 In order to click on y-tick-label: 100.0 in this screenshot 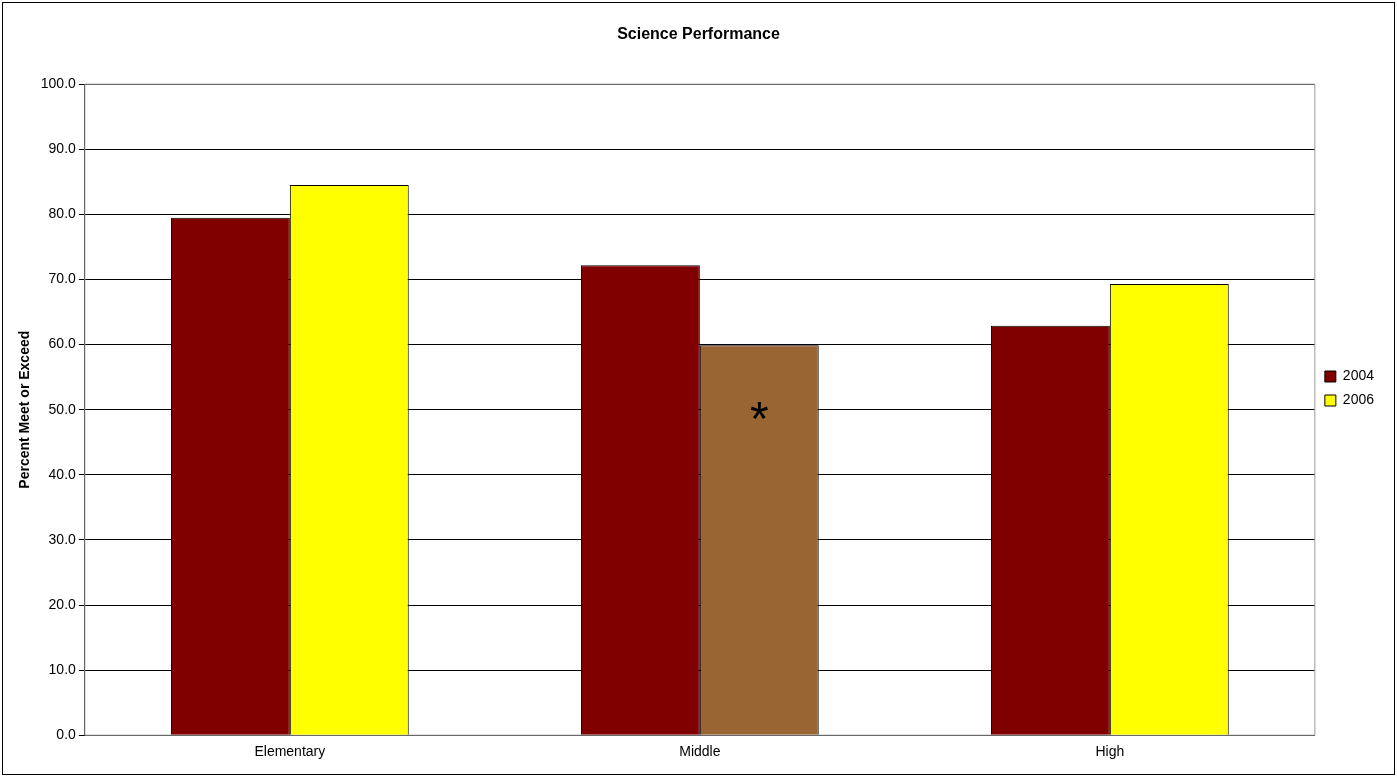, I will do `click(58, 83)`.